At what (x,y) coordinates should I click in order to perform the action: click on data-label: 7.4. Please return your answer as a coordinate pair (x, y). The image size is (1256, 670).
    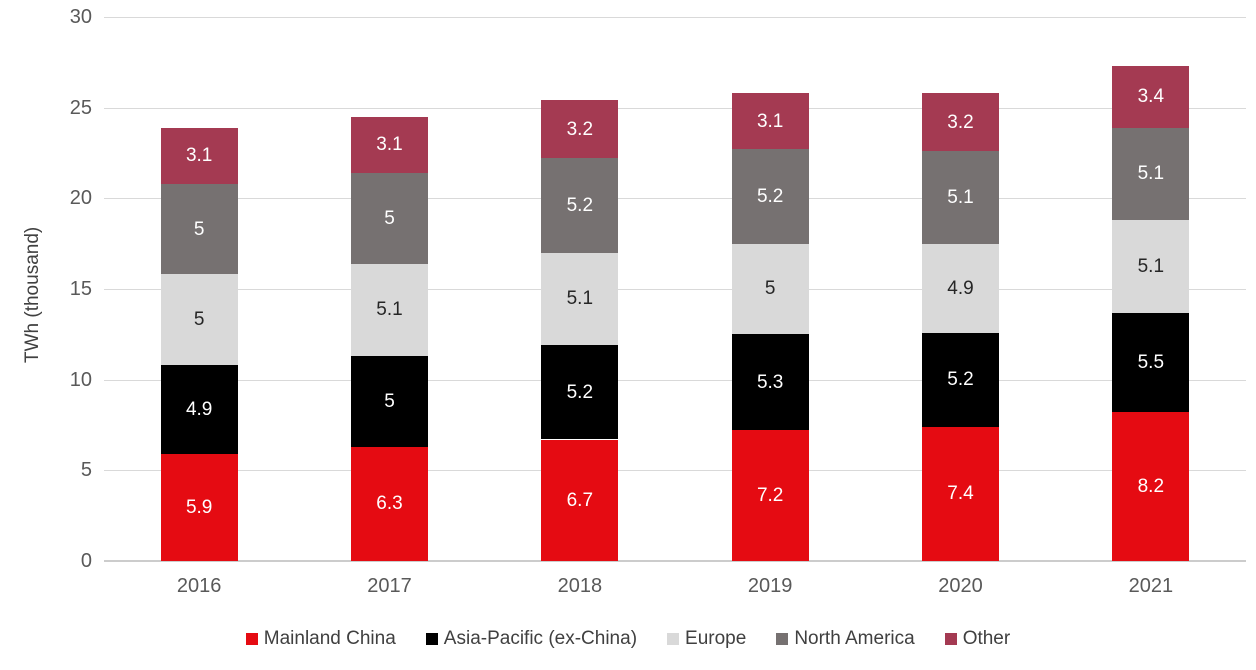
    Looking at the image, I should click on (960, 494).